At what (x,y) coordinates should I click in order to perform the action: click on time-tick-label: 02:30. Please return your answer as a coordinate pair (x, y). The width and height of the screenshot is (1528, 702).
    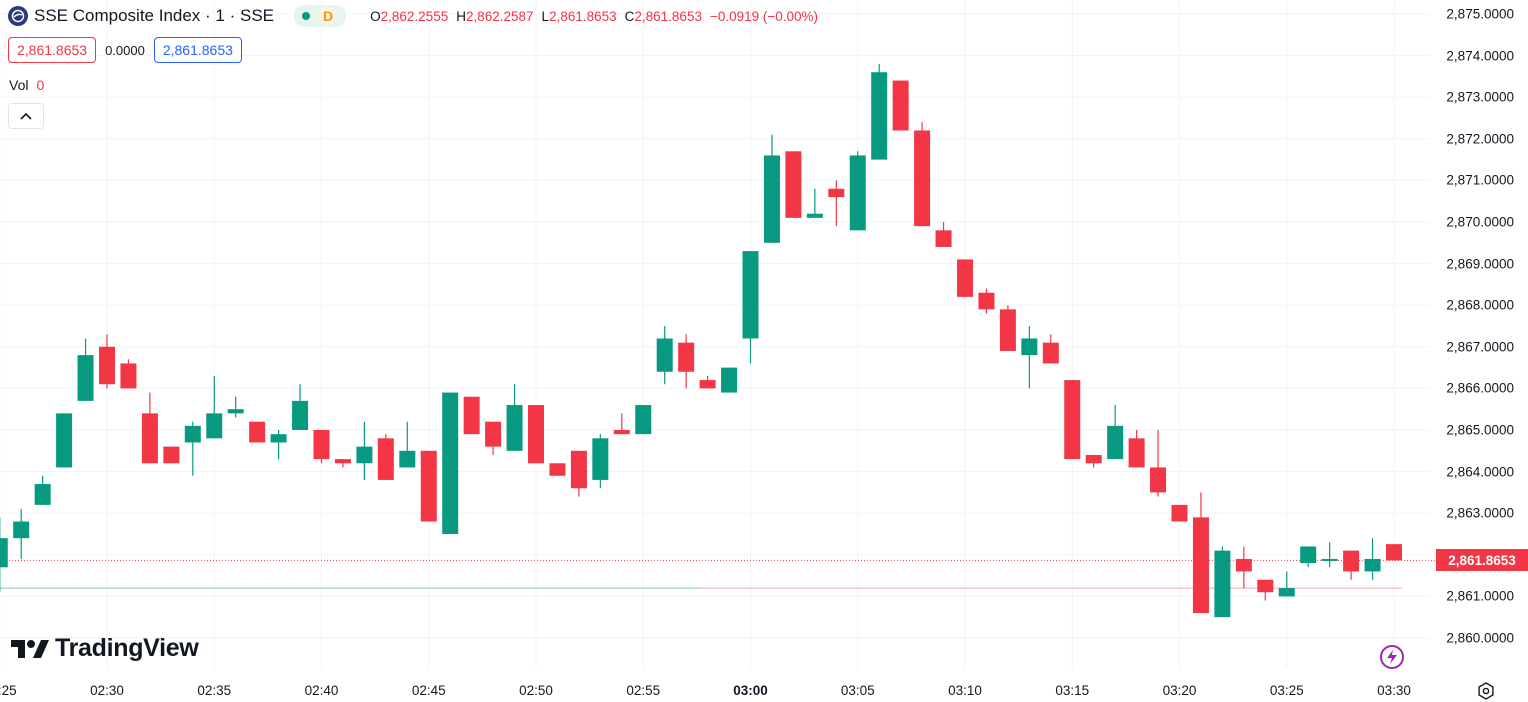
    Looking at the image, I should click on (107, 690).